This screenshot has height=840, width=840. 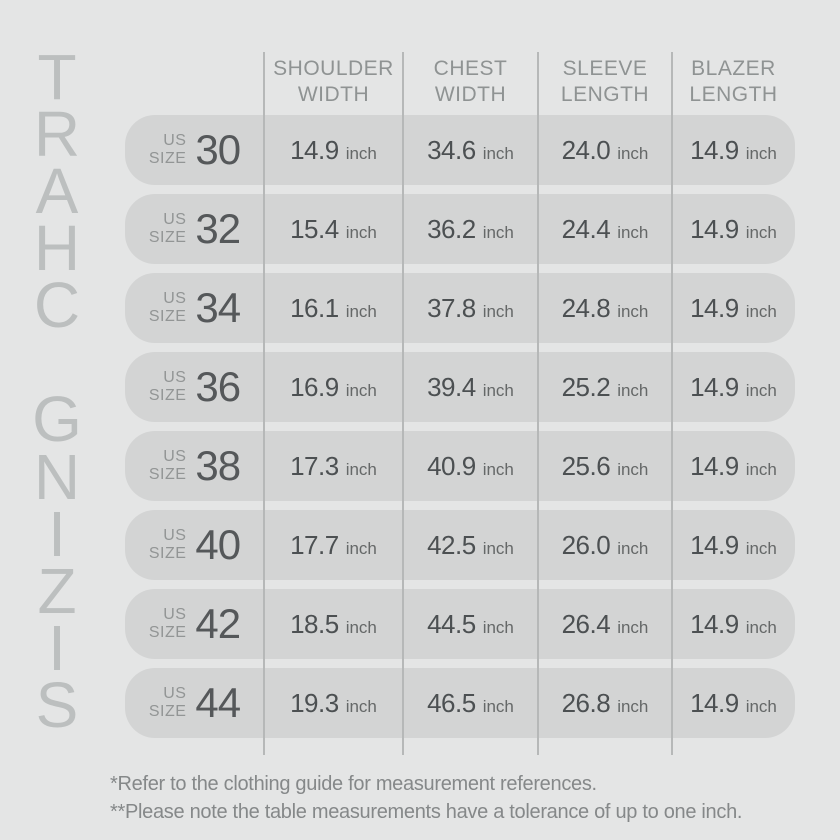 What do you see at coordinates (194, 229) in the screenshot?
I see `size-cell: US SIZE 32` at bounding box center [194, 229].